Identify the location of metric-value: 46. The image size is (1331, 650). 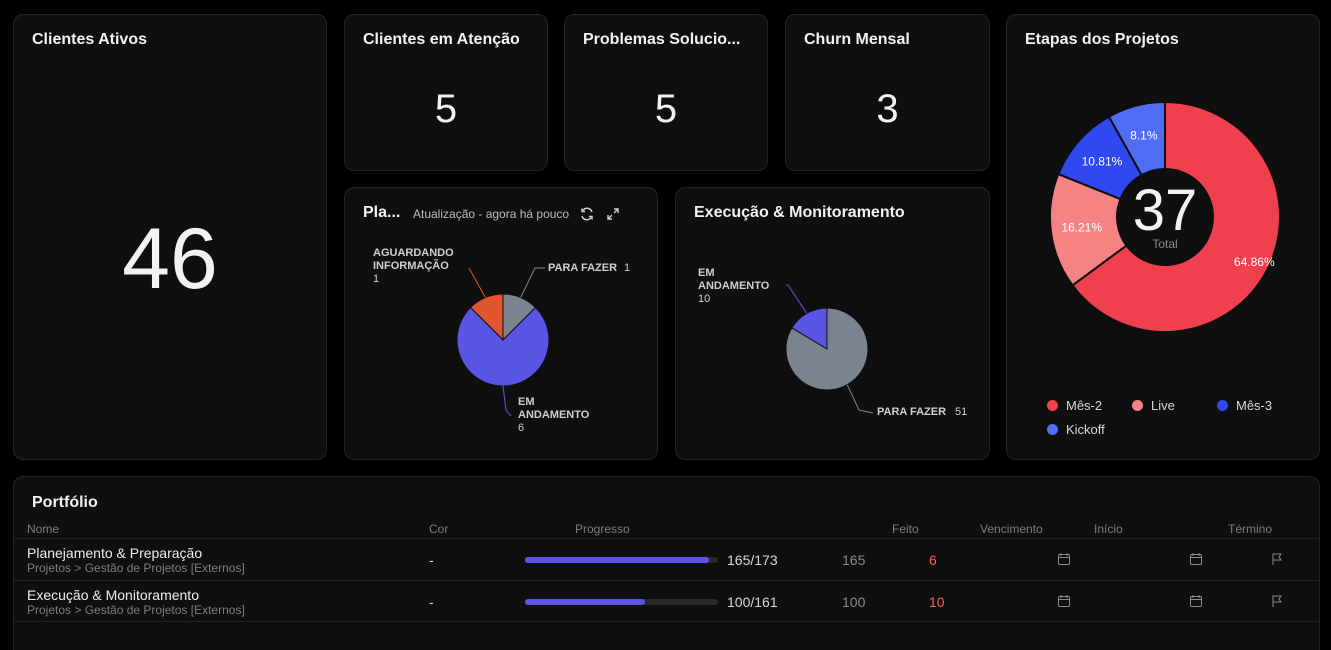
(170, 259).